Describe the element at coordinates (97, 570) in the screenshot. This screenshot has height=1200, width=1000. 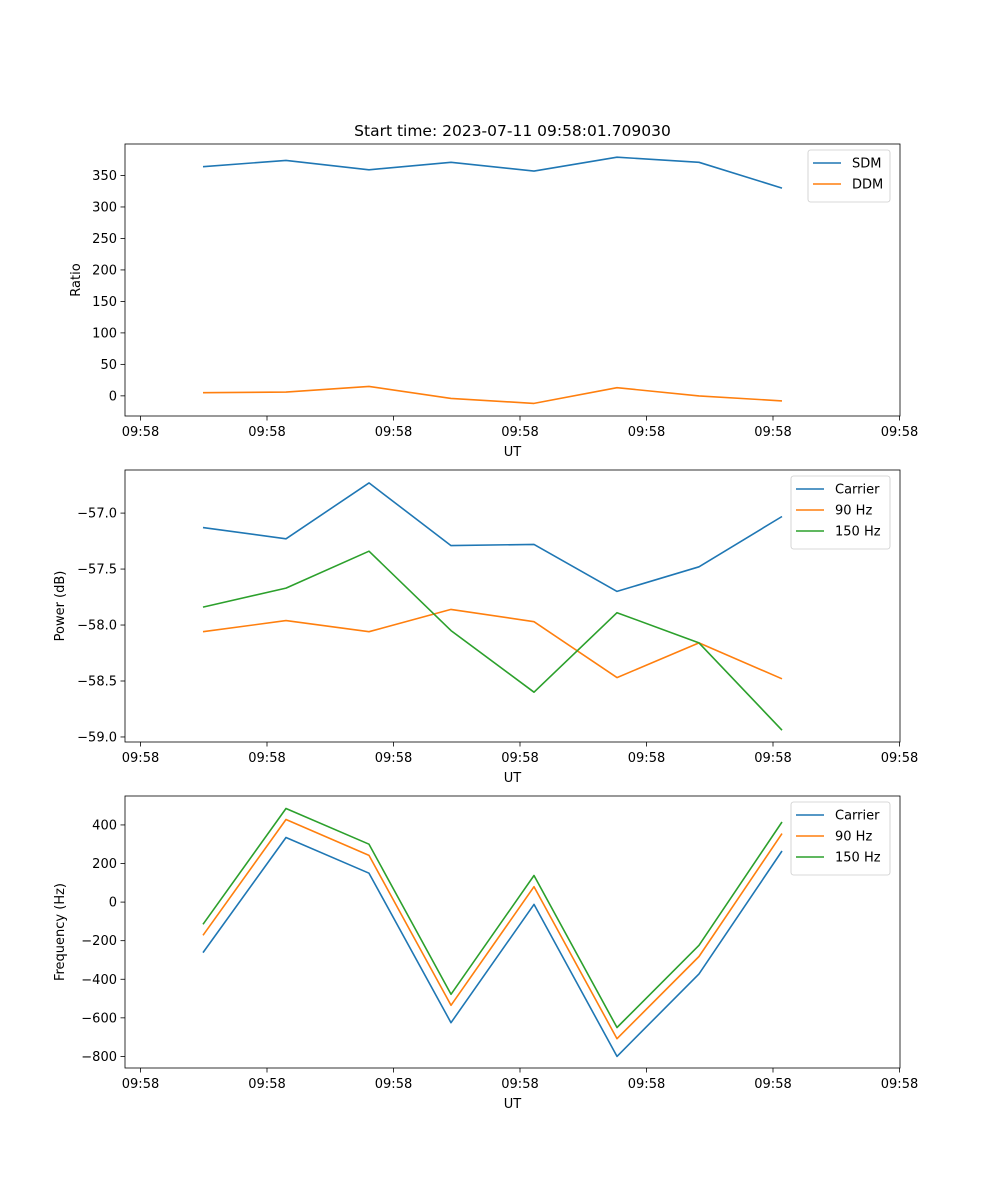
I see `y-tick-label: −57.5` at that location.